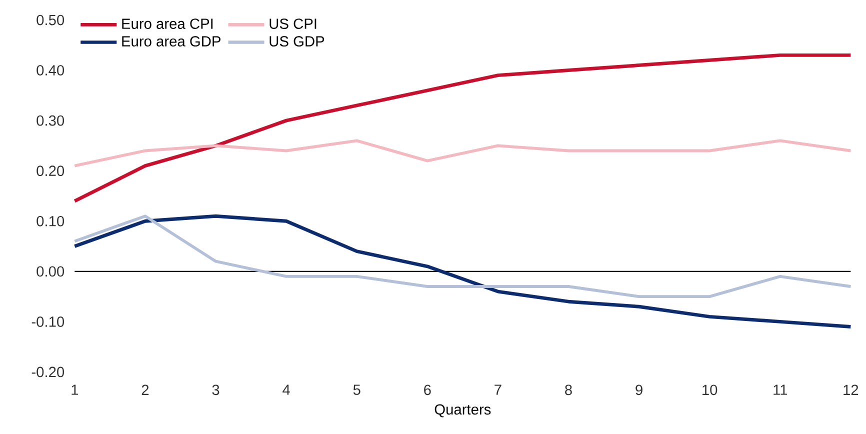 The height and width of the screenshot is (434, 866). Describe the element at coordinates (50, 120) in the screenshot. I see `y-tick-label: 0.30` at that location.